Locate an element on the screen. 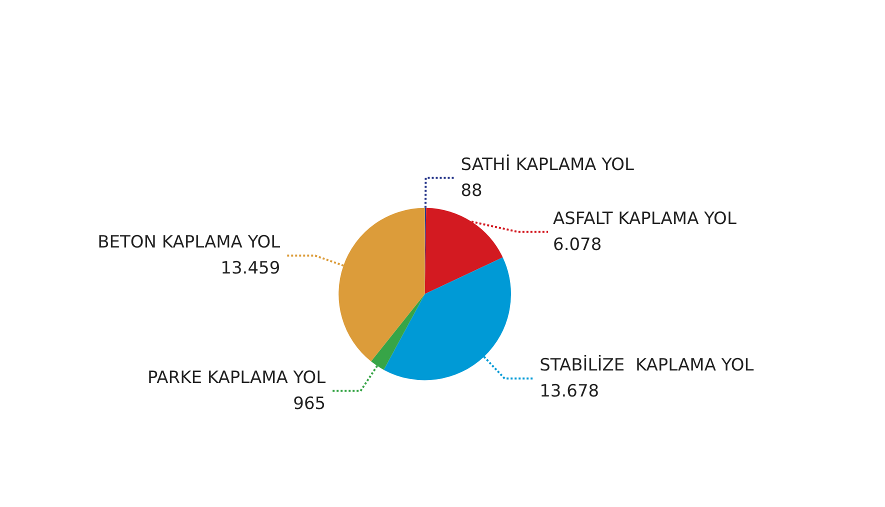  slice-label: STABİLİZE KAPLAMA YOL is located at coordinates (647, 365).